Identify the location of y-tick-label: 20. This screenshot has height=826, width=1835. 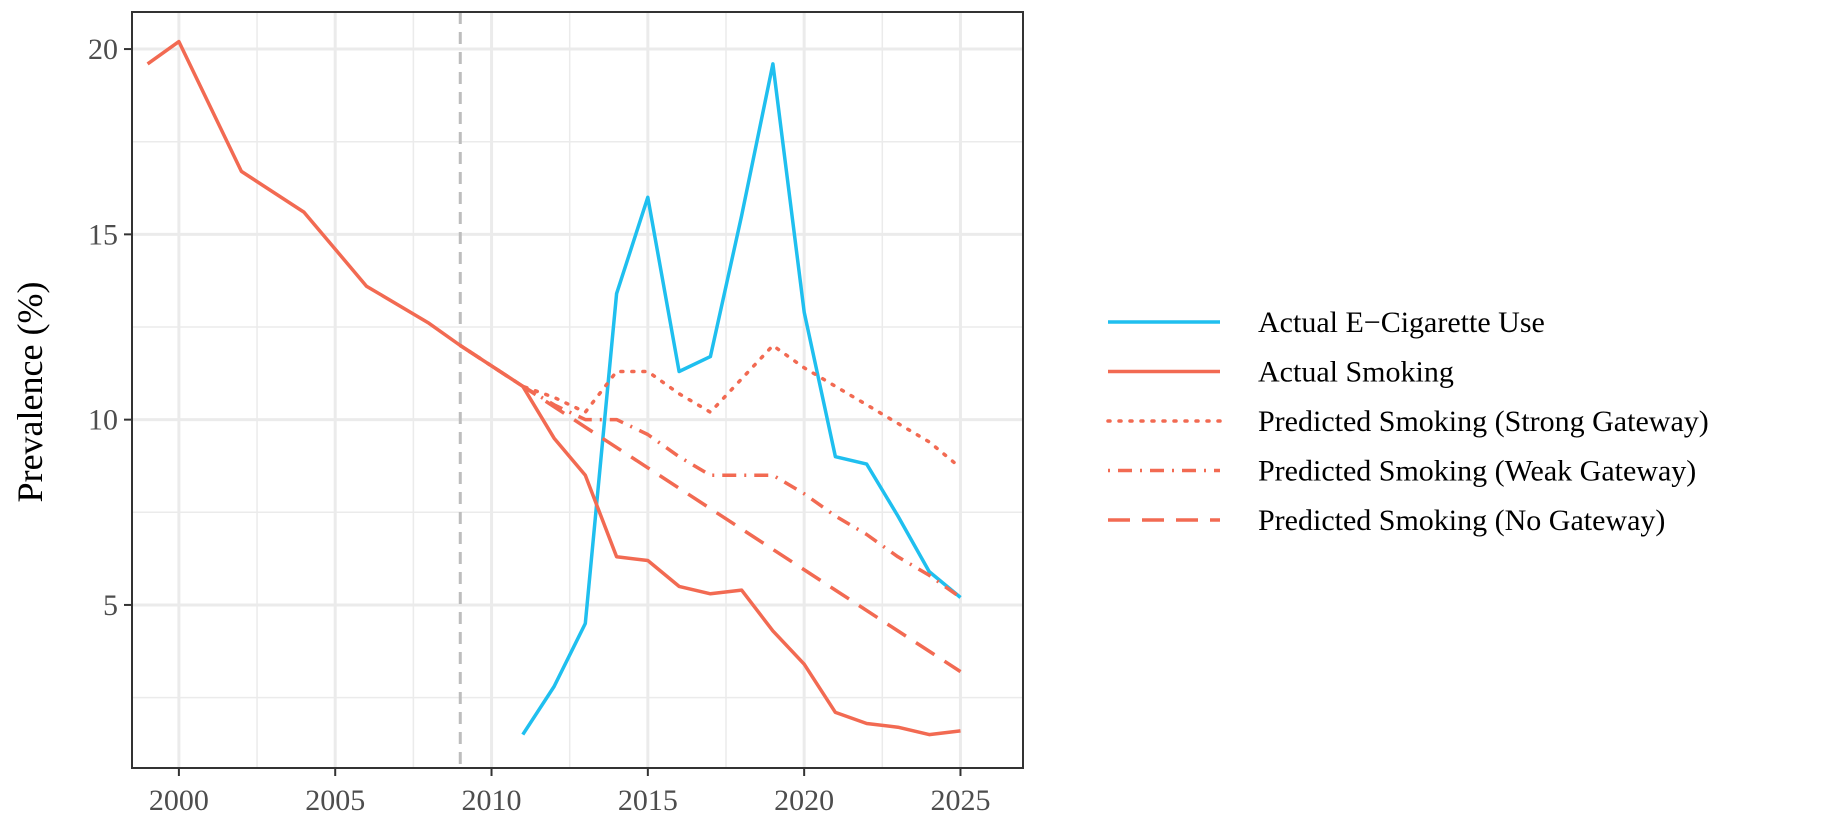
(103, 49).